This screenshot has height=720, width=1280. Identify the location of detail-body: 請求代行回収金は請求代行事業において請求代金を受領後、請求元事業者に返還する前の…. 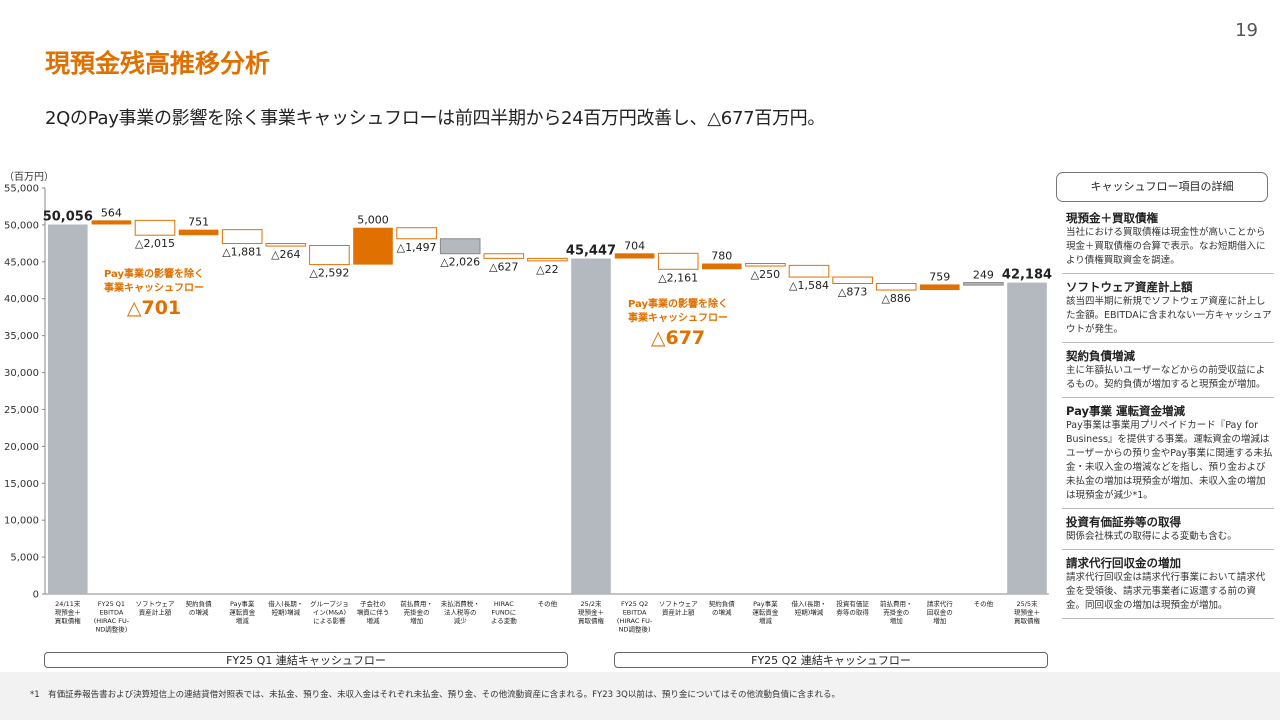
(1166, 591).